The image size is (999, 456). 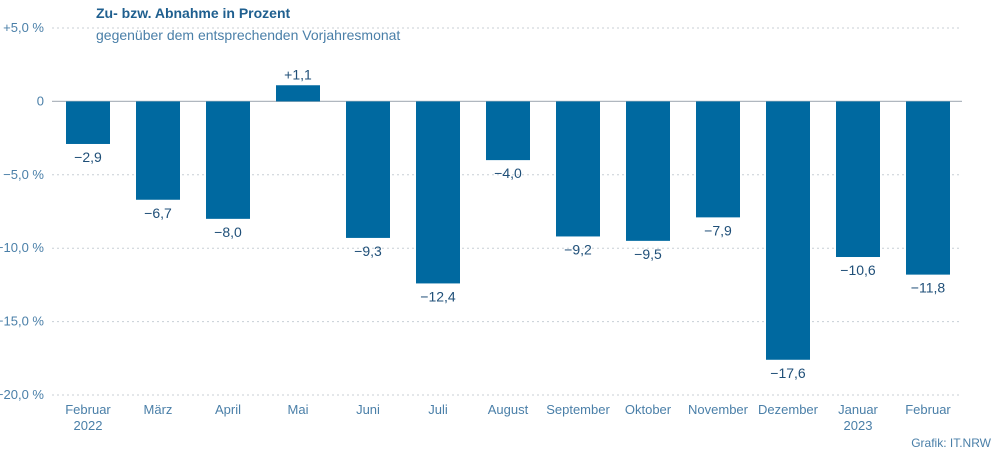 I want to click on data-label: −7,9, so click(x=718, y=230).